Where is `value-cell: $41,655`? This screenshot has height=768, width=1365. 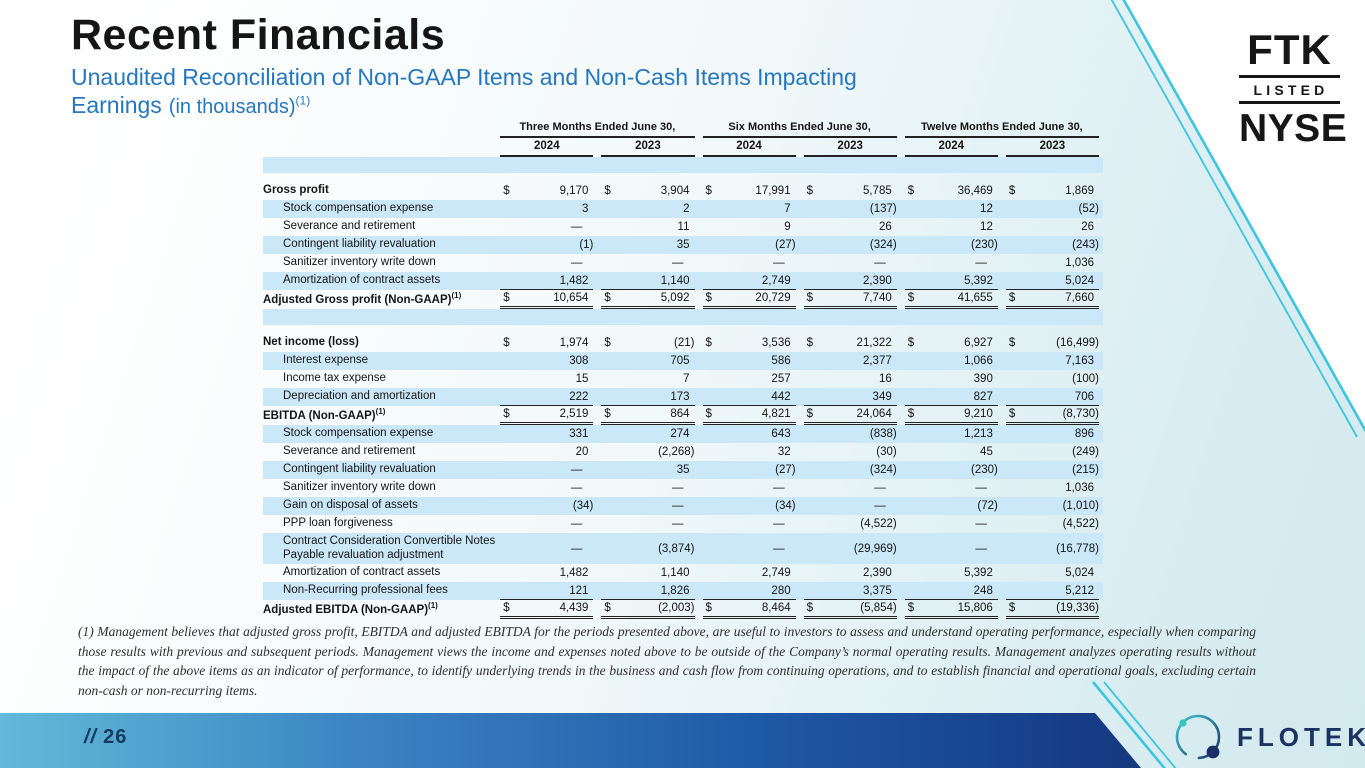
value-cell: $41,655 is located at coordinates (951, 299).